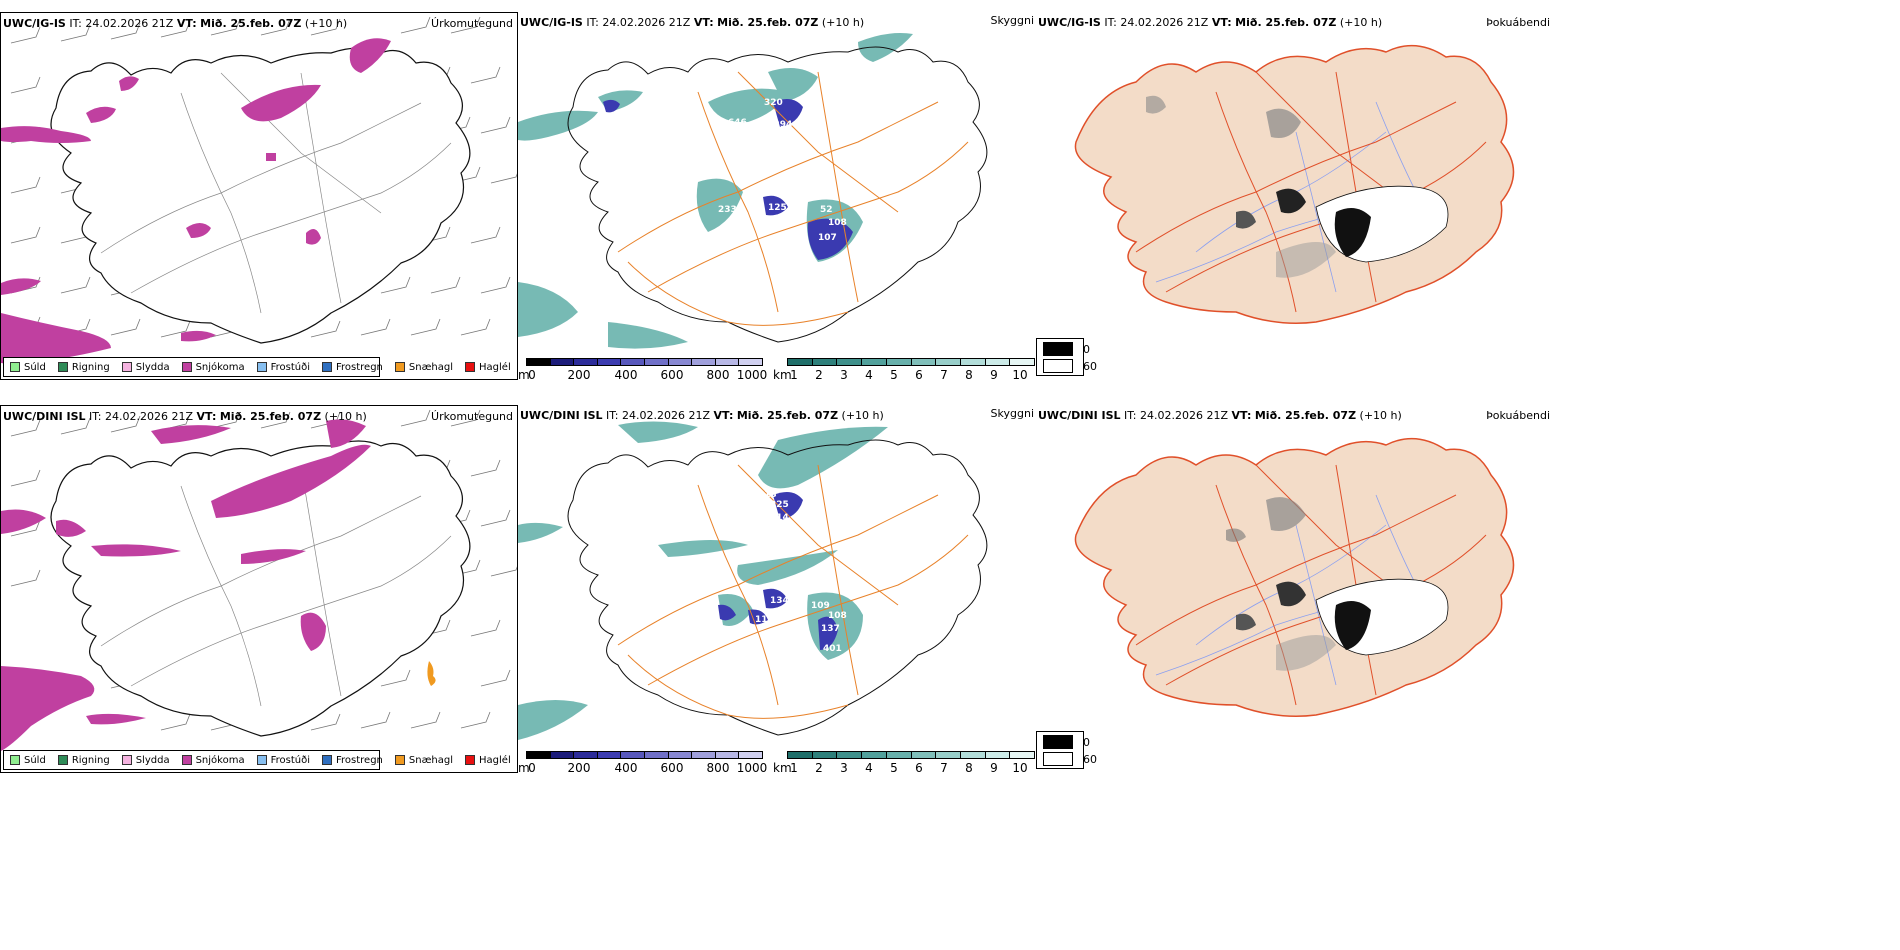  I want to click on ceiling-tick: 200, so click(579, 767).